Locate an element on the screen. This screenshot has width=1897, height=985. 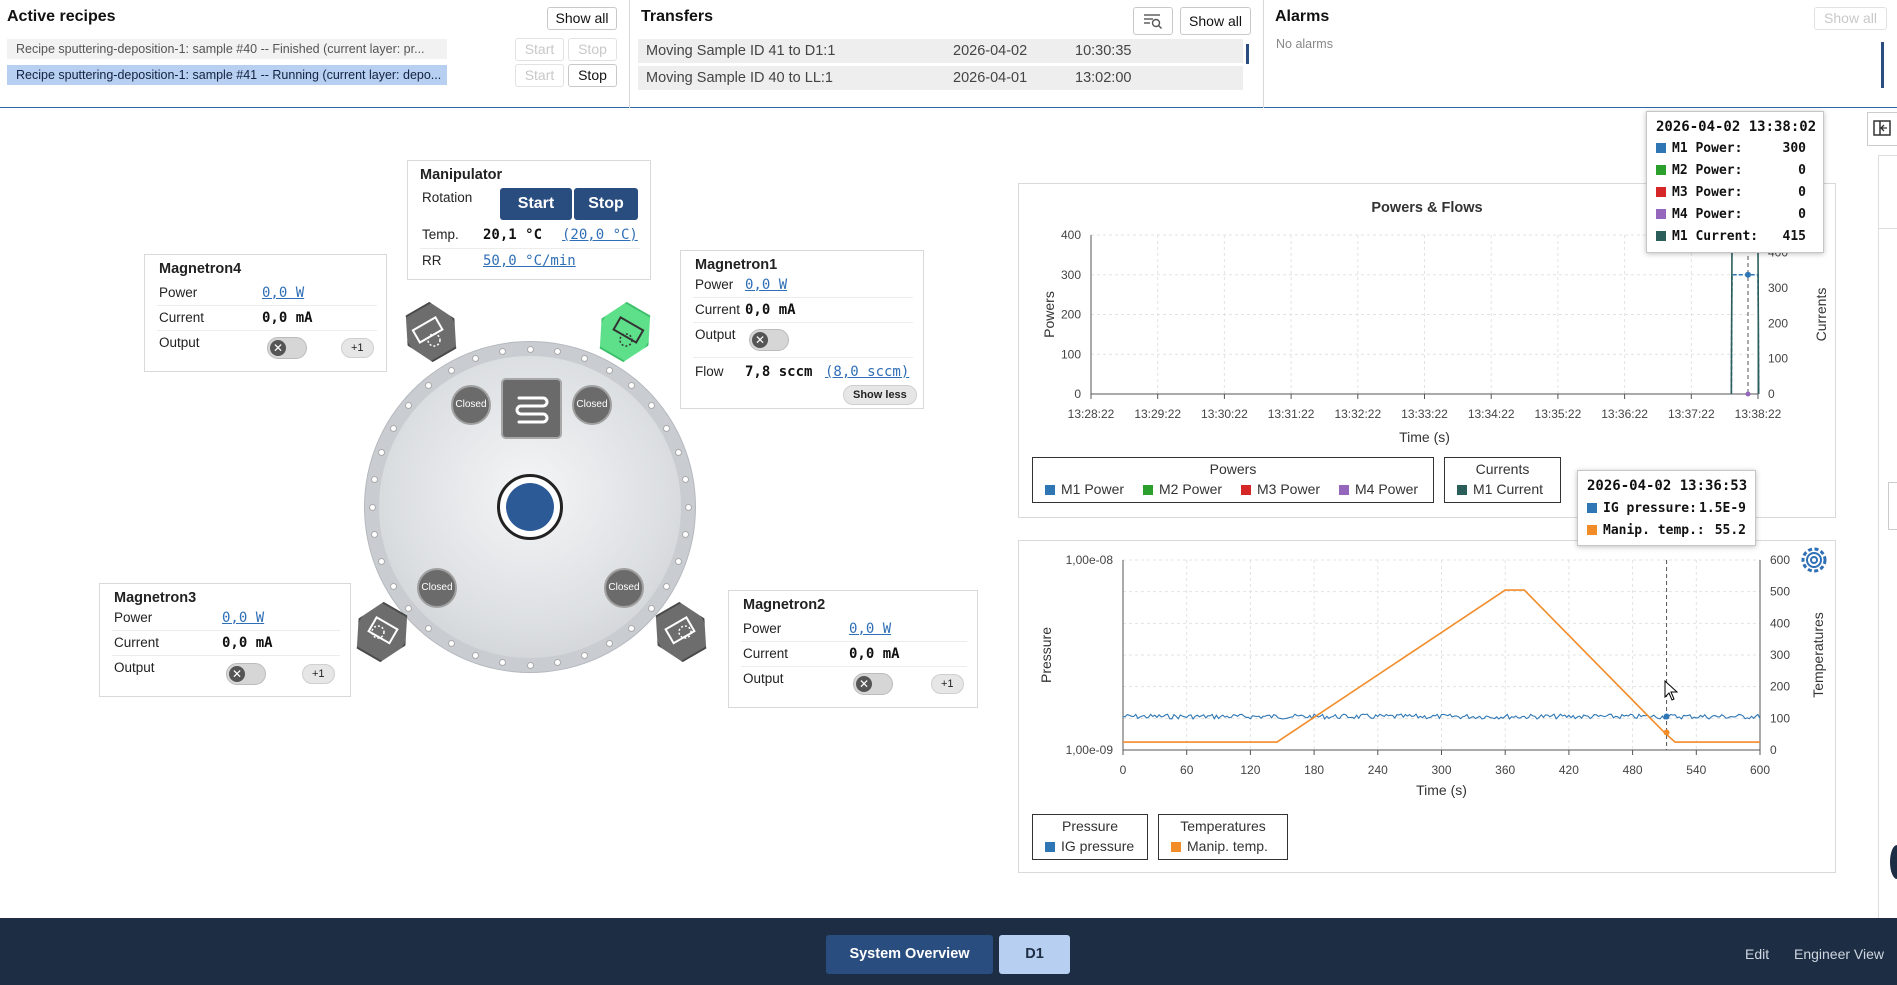
transfer-text: Moving Sample ID 40 to LL:1 is located at coordinates (739, 78).